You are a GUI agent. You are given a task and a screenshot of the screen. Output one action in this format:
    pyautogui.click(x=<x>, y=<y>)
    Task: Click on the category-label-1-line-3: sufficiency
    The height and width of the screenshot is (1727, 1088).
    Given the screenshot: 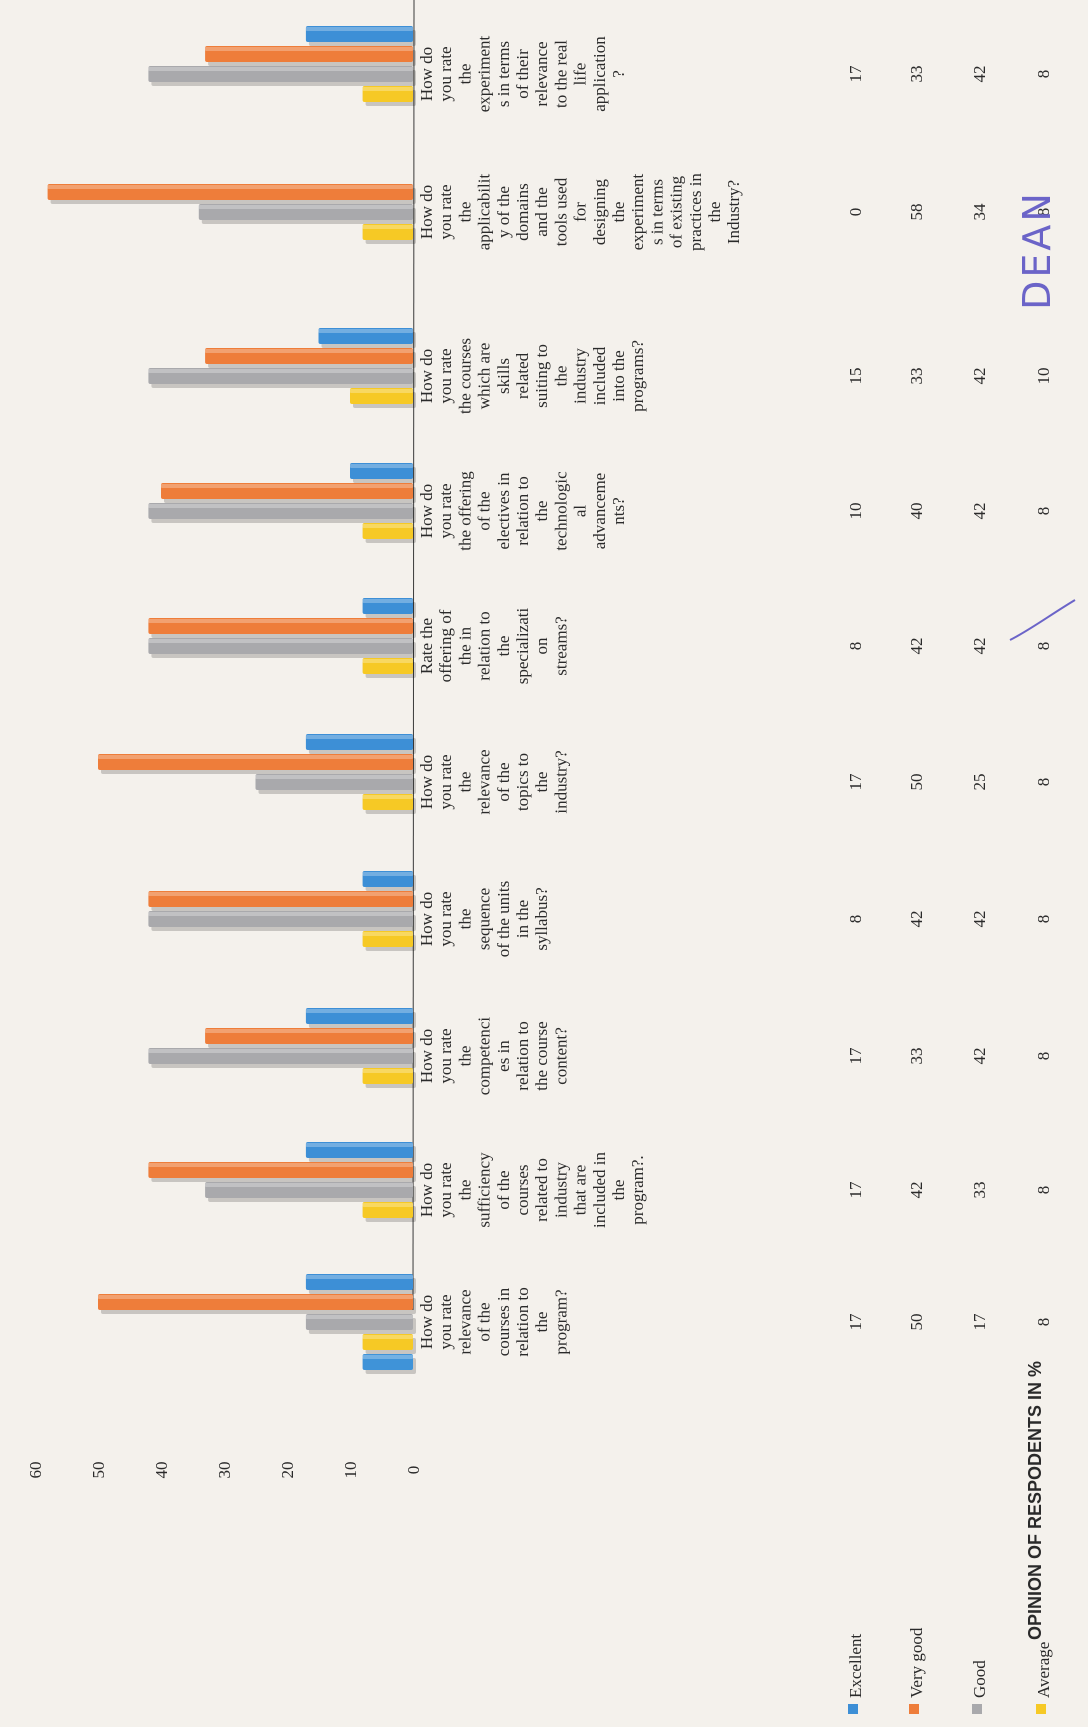 What is the action you would take?
    pyautogui.click(x=484, y=1190)
    